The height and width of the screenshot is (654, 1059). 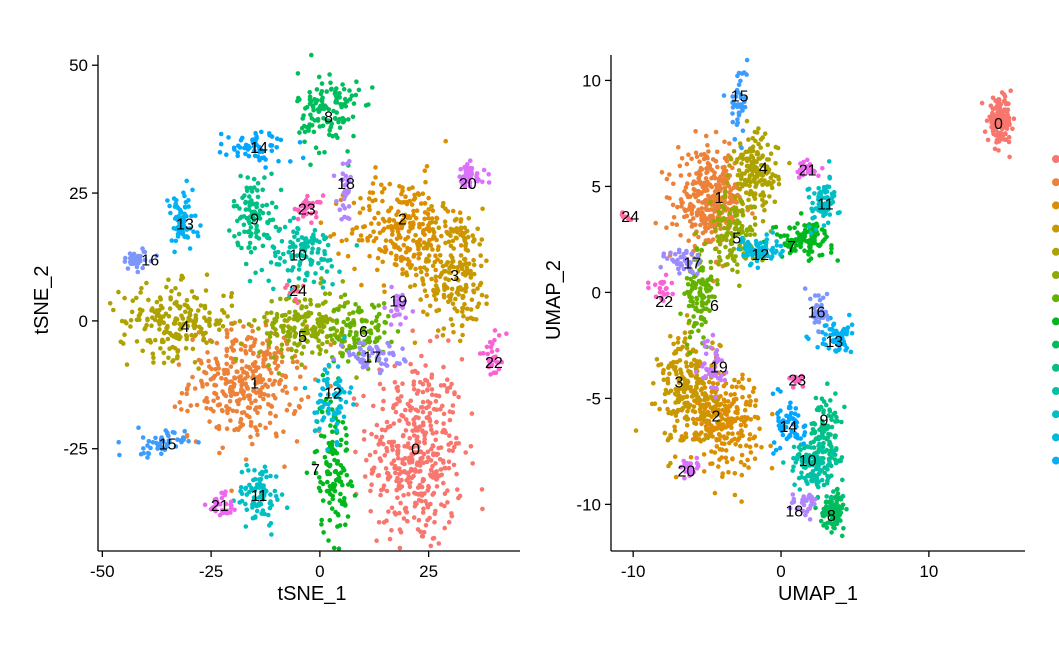 What do you see at coordinates (493, 352) in the screenshot?
I see `tsne-cluster-22-points` at bounding box center [493, 352].